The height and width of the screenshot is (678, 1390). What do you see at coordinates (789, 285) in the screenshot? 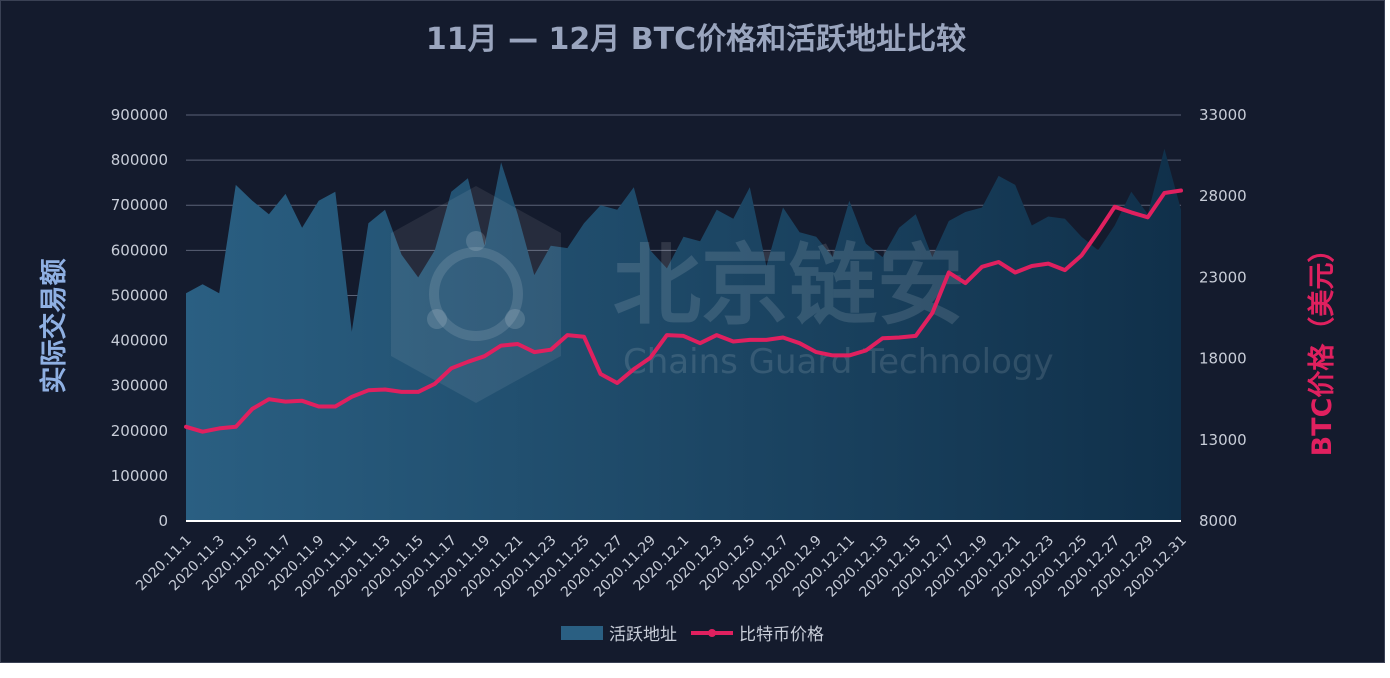
I see `watermark-cn: 北京链安` at bounding box center [789, 285].